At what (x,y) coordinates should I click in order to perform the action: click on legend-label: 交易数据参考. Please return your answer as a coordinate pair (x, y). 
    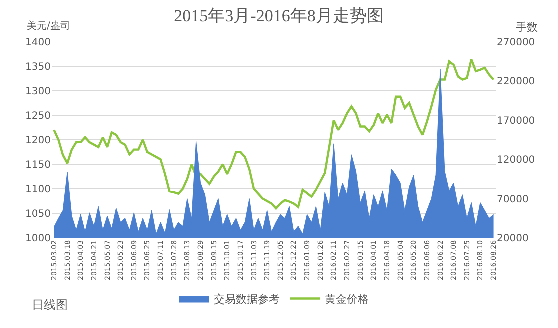
    Looking at the image, I should click on (247, 299).